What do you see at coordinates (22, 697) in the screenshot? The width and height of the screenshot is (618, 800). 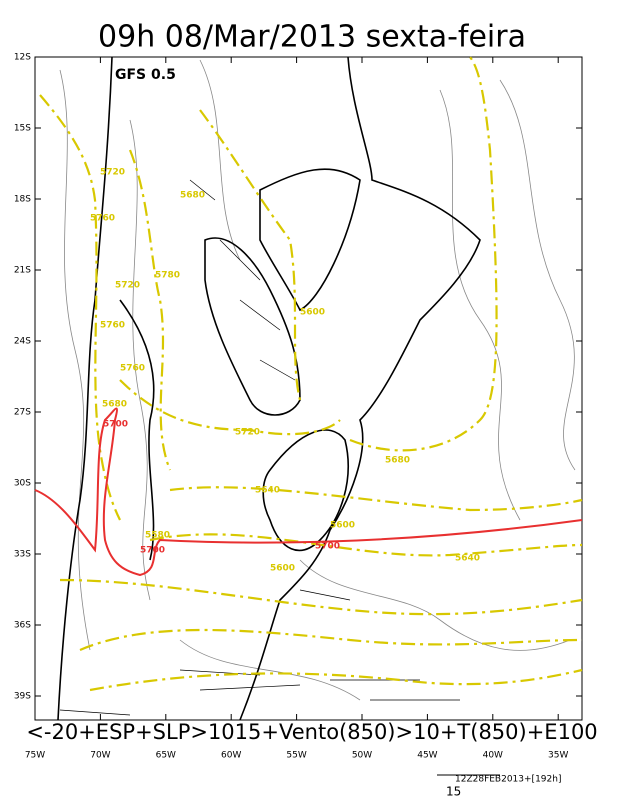 I see `lat-label: 39S` at bounding box center [22, 697].